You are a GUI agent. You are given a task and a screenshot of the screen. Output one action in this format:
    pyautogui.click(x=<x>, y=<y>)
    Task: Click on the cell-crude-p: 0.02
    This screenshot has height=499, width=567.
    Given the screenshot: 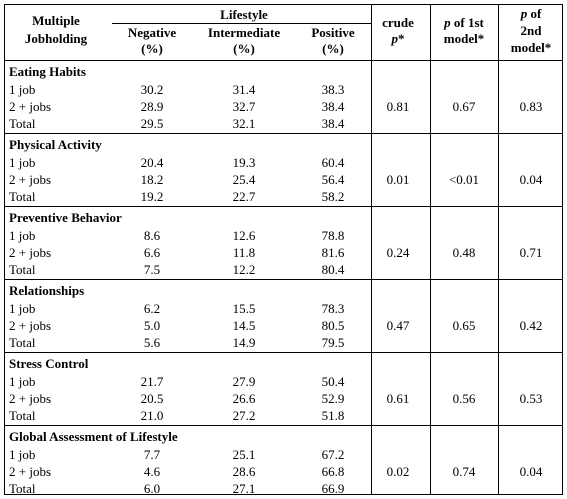 What is the action you would take?
    pyautogui.click(x=398, y=471)
    